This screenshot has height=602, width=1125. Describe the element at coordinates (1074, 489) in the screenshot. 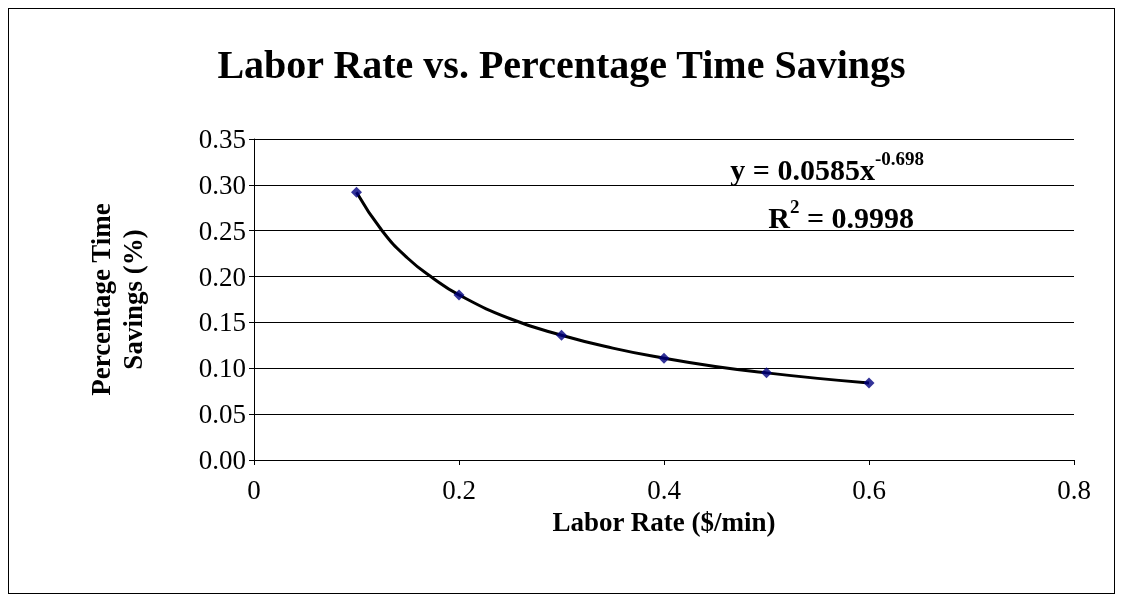

I see `x-tick-label: 0.8` at that location.